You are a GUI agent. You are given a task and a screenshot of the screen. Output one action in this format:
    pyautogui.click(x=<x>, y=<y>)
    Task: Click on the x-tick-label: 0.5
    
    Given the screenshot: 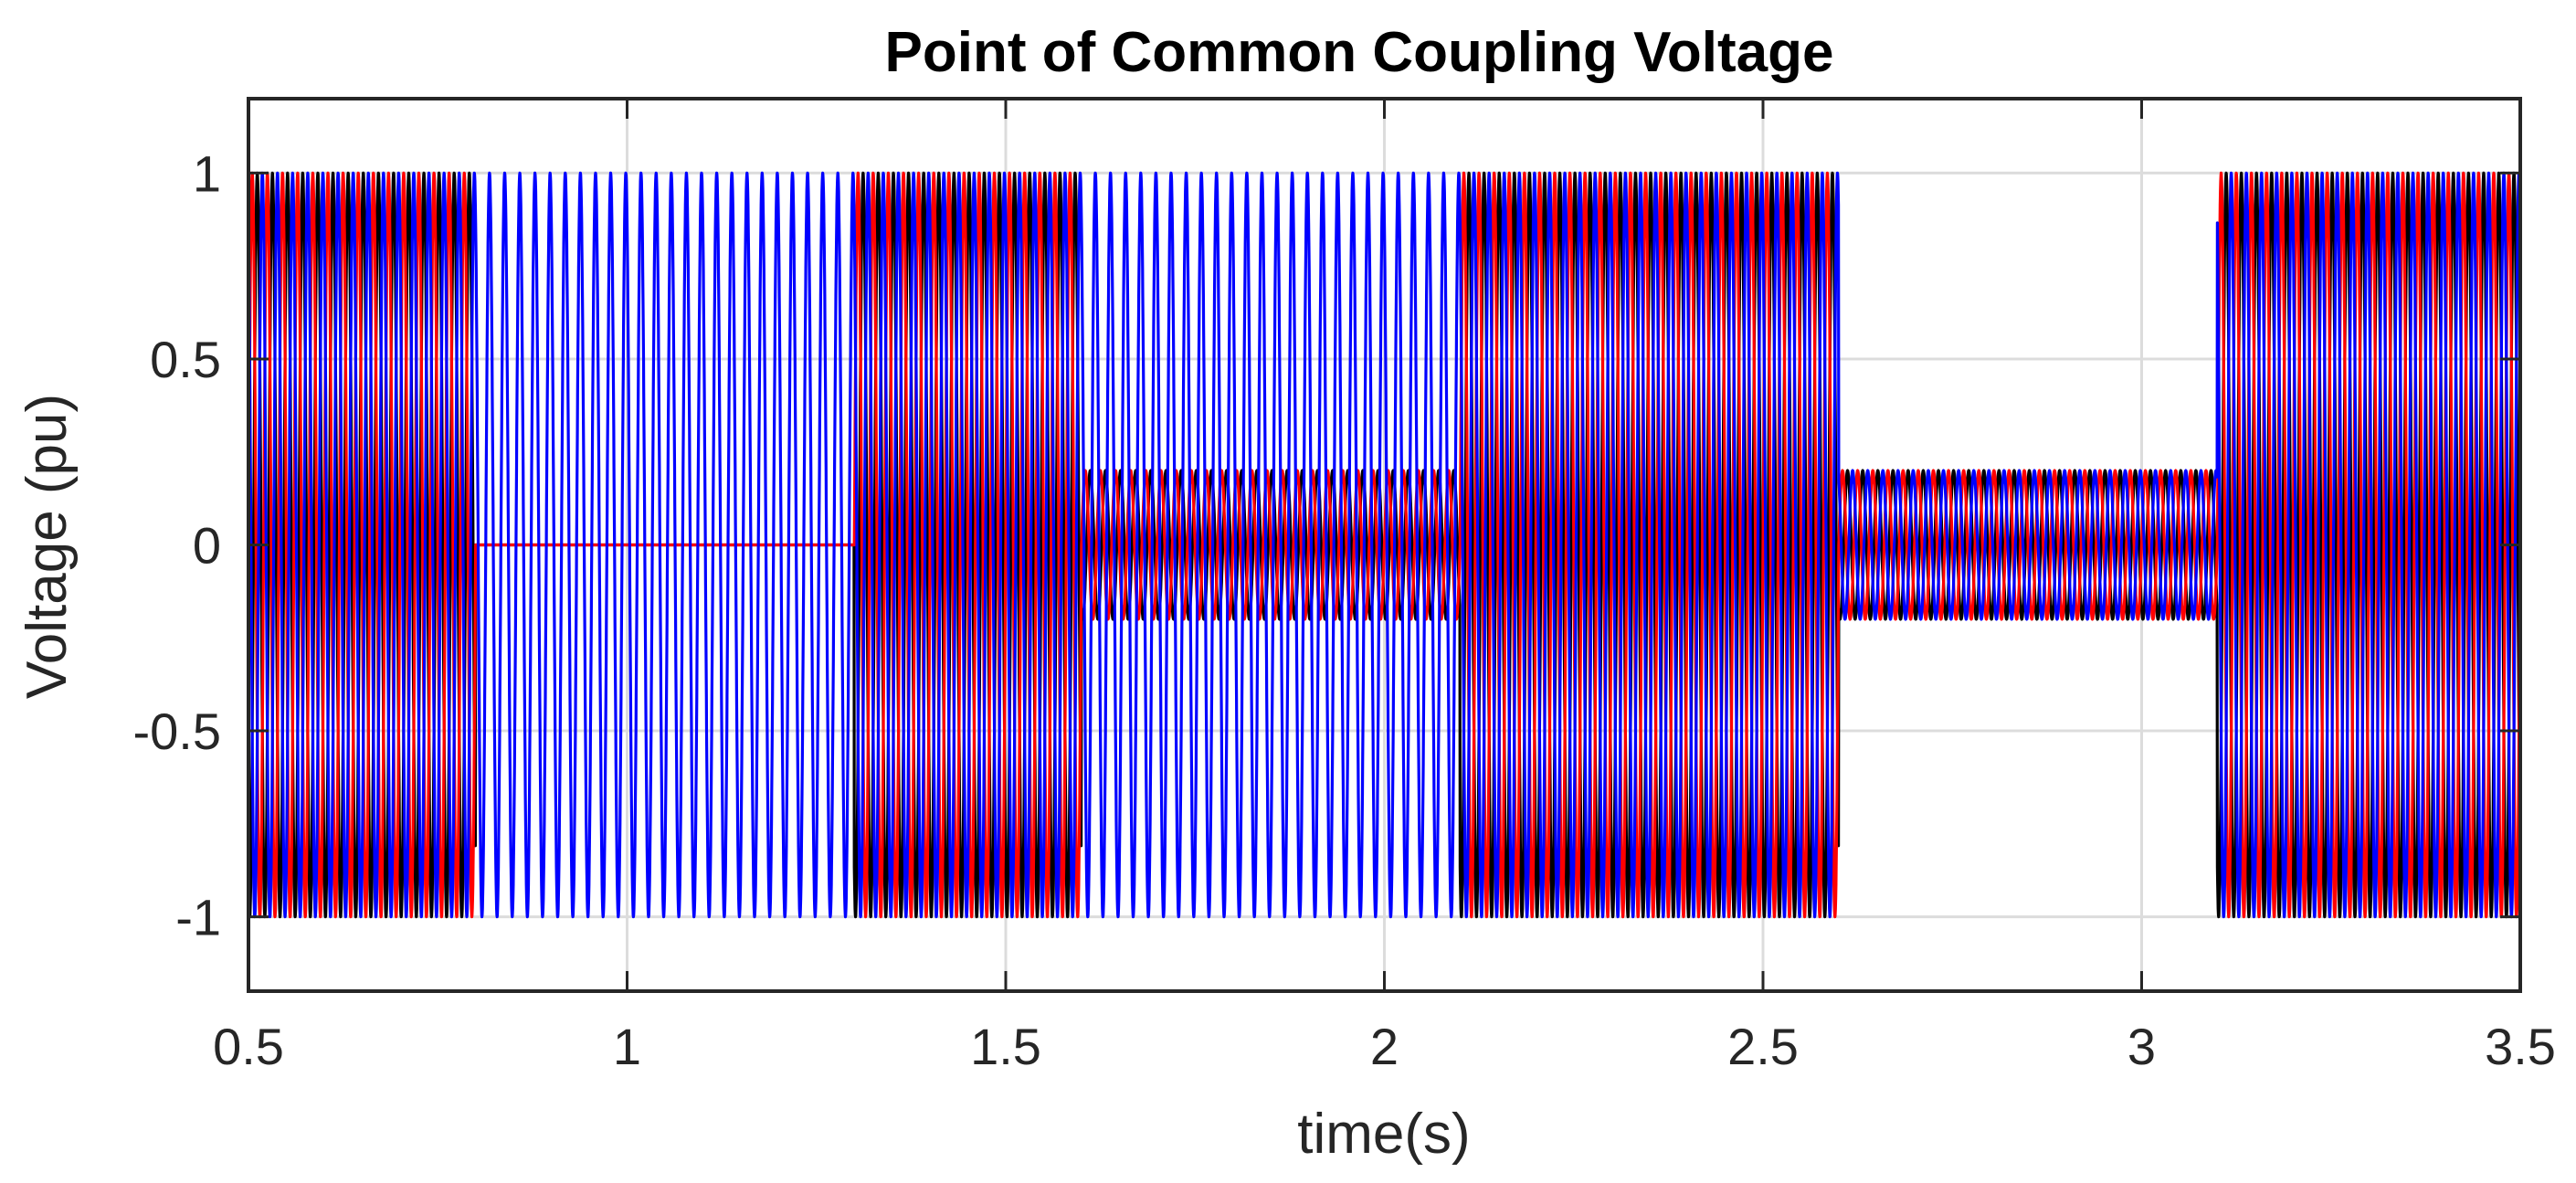 What is the action you would take?
    pyautogui.click(x=248, y=1046)
    